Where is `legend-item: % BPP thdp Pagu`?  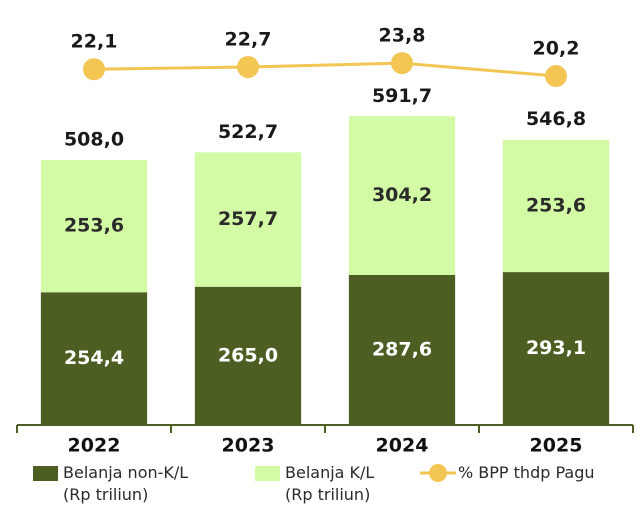 legend-item: % BPP thdp Pagu is located at coordinates (507, 473).